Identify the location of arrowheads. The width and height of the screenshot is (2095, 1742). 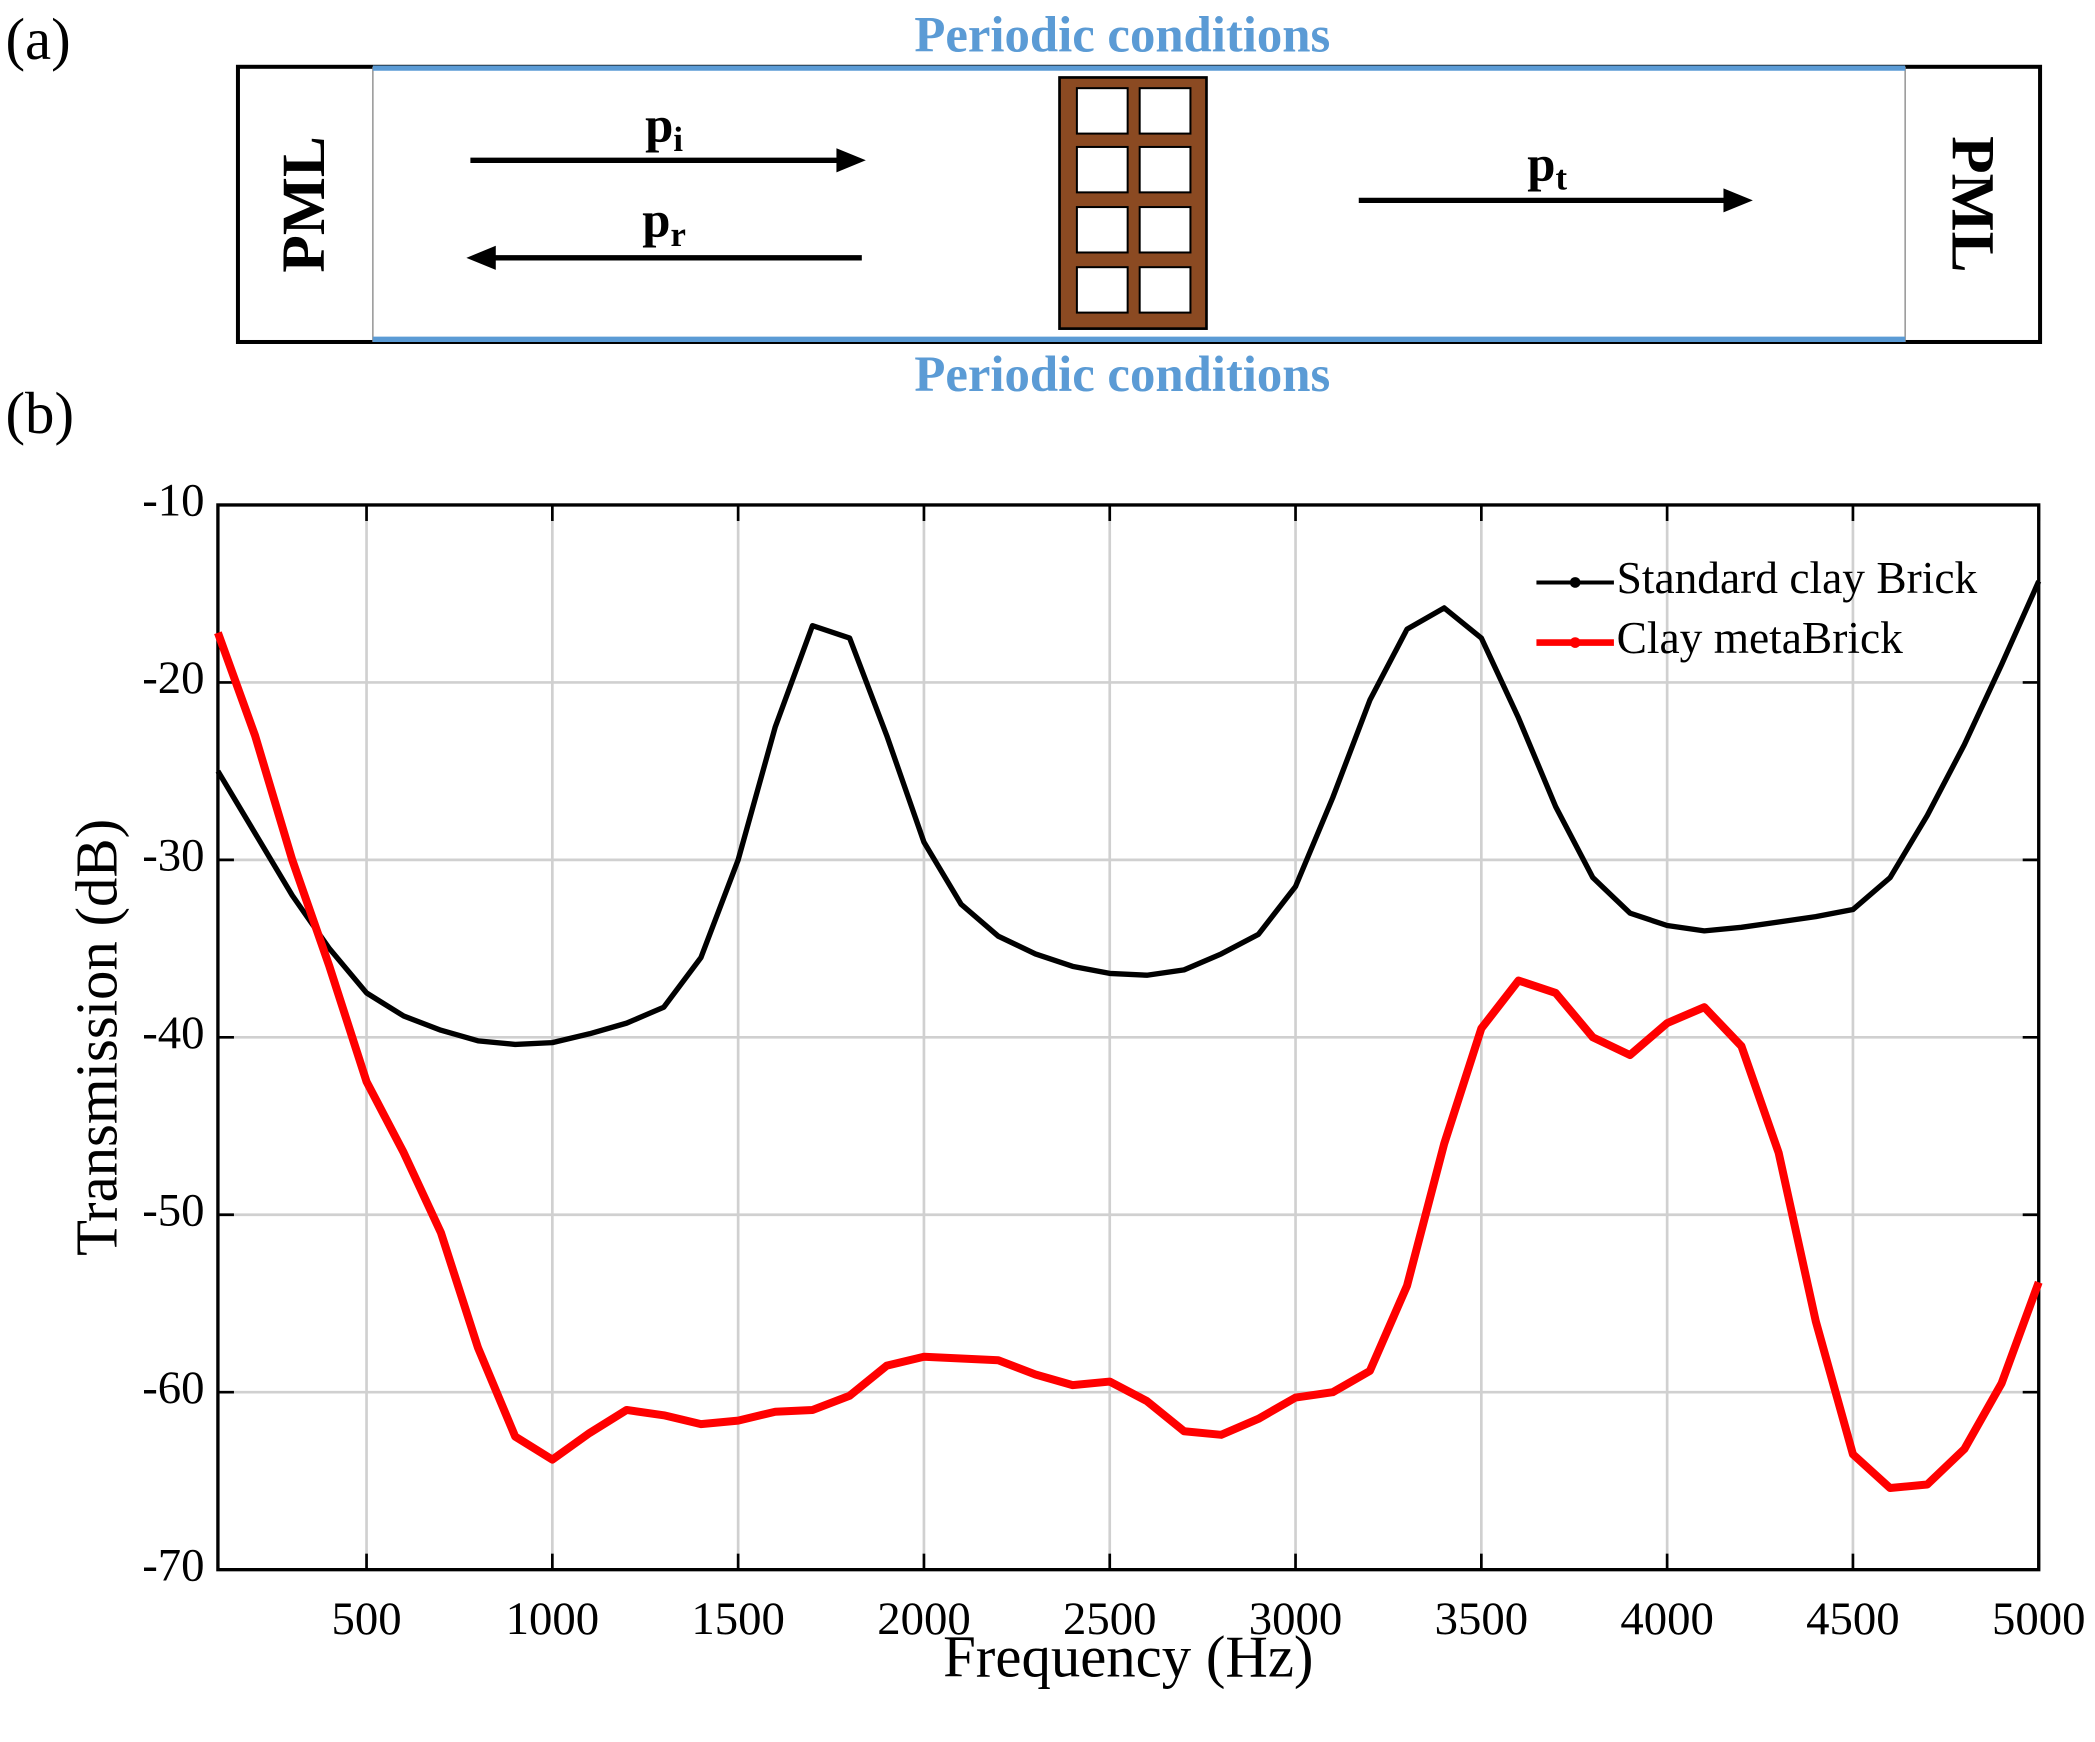
(1109, 209).